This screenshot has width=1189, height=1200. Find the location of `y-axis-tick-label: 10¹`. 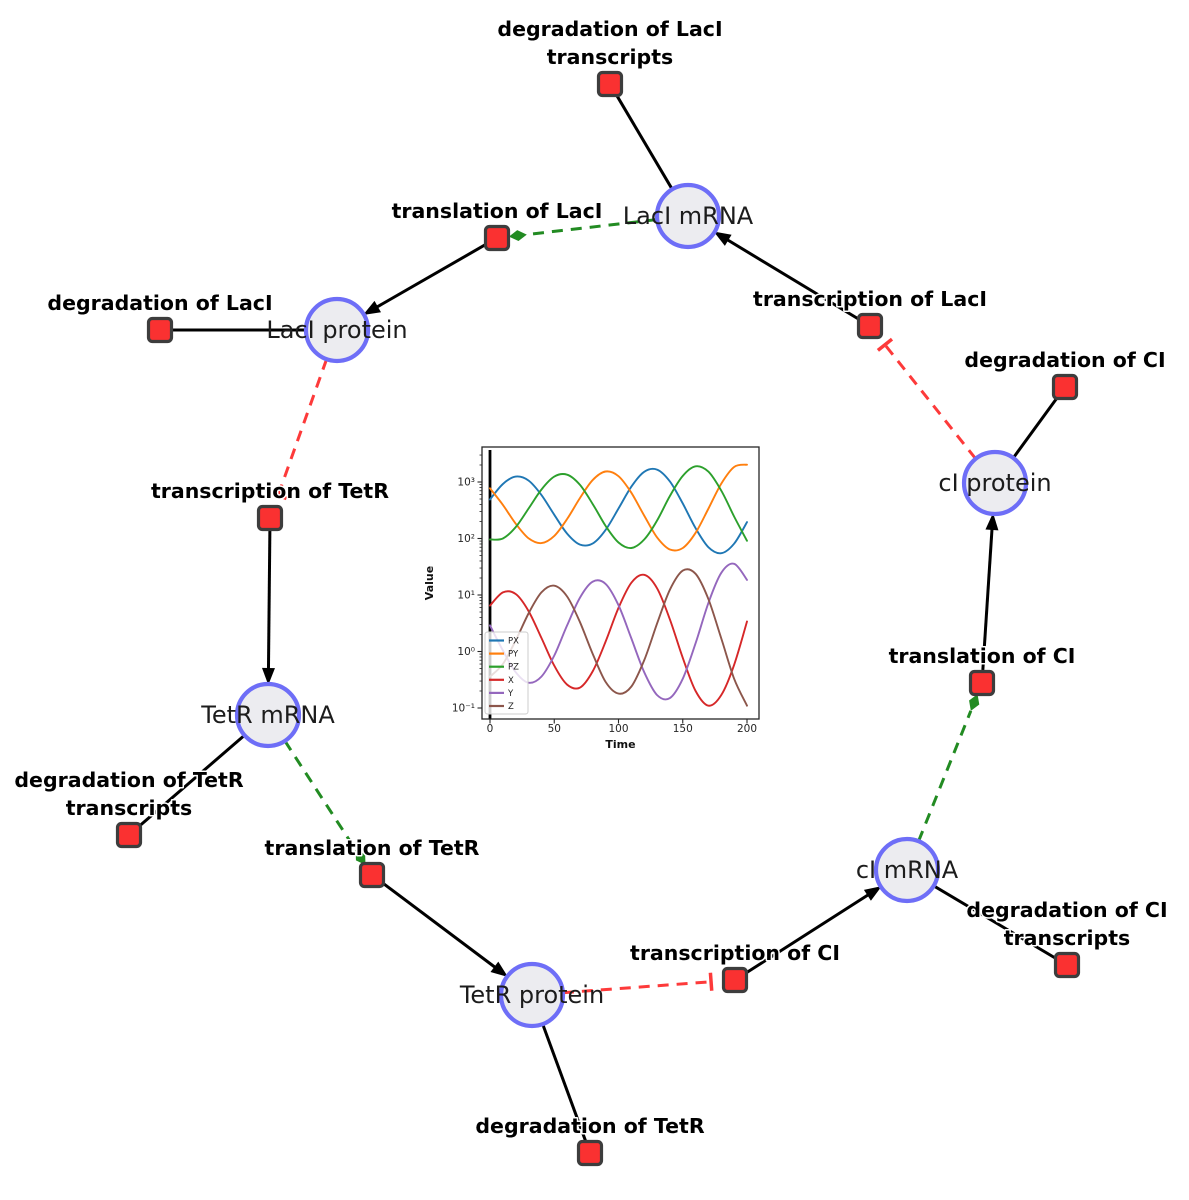

y-axis-tick-label: 10¹ is located at coordinates (466, 596).